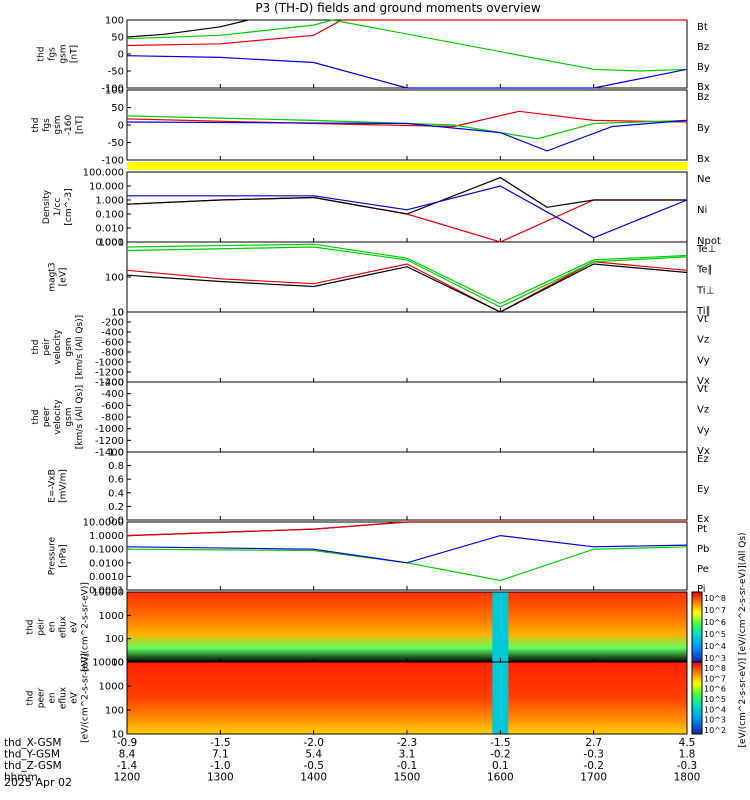  What do you see at coordinates (106, 563) in the screenshot?
I see `y-tick-label: 0.0100` at bounding box center [106, 563].